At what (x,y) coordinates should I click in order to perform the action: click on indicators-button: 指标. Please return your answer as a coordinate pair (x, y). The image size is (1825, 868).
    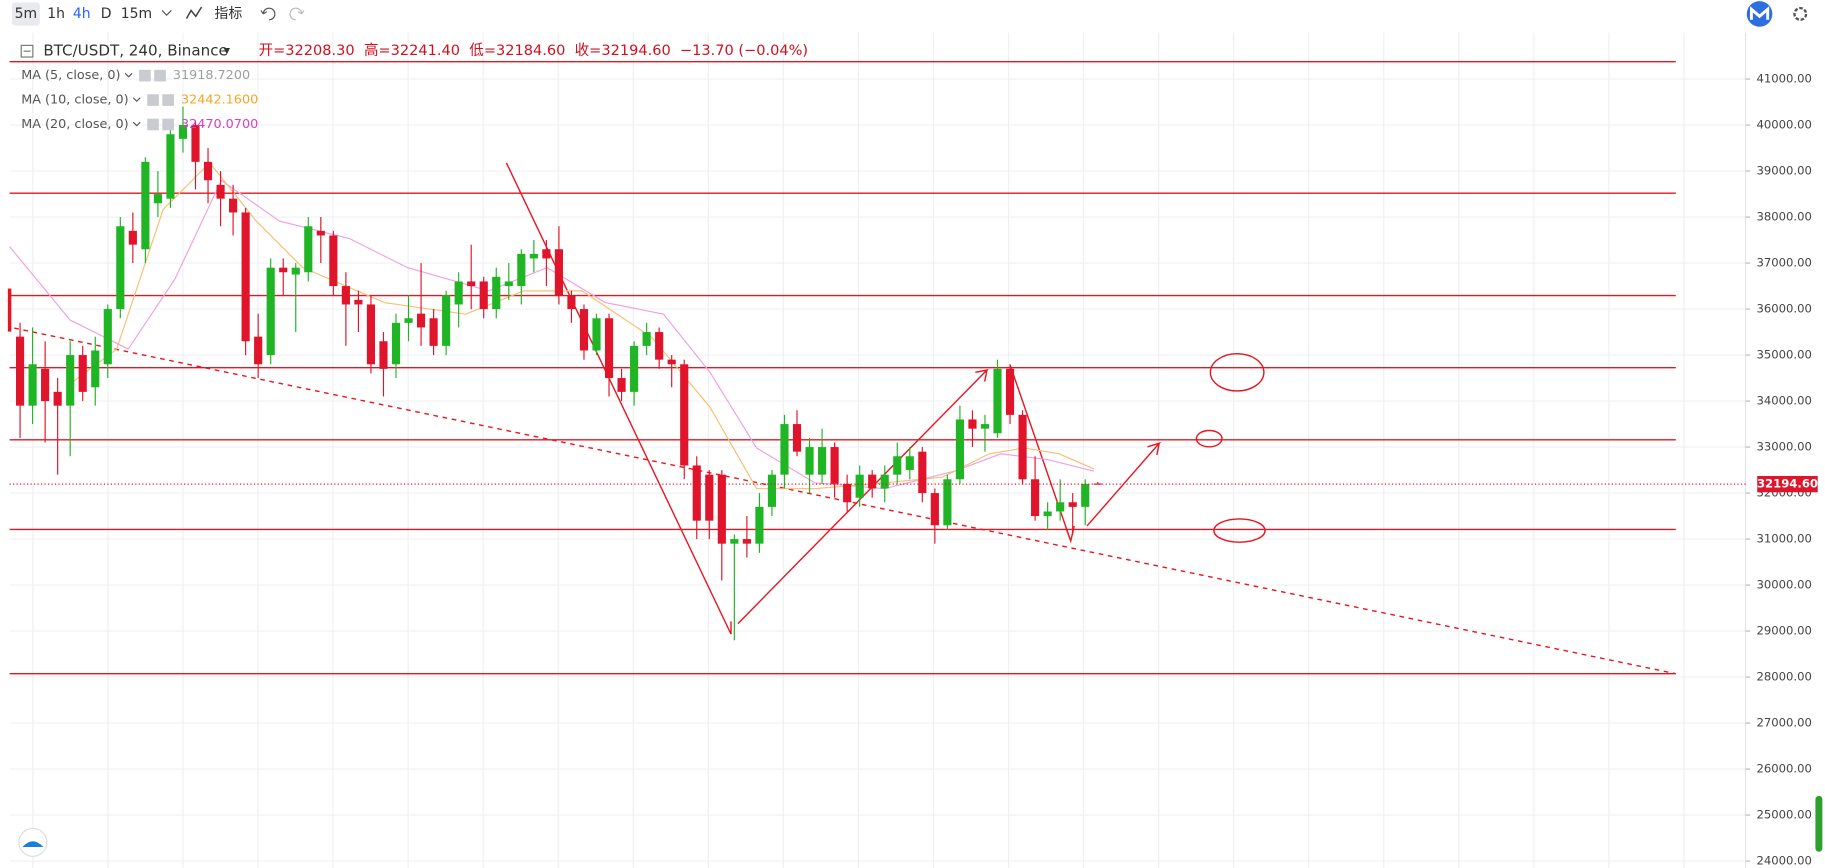
    Looking at the image, I should click on (228, 14).